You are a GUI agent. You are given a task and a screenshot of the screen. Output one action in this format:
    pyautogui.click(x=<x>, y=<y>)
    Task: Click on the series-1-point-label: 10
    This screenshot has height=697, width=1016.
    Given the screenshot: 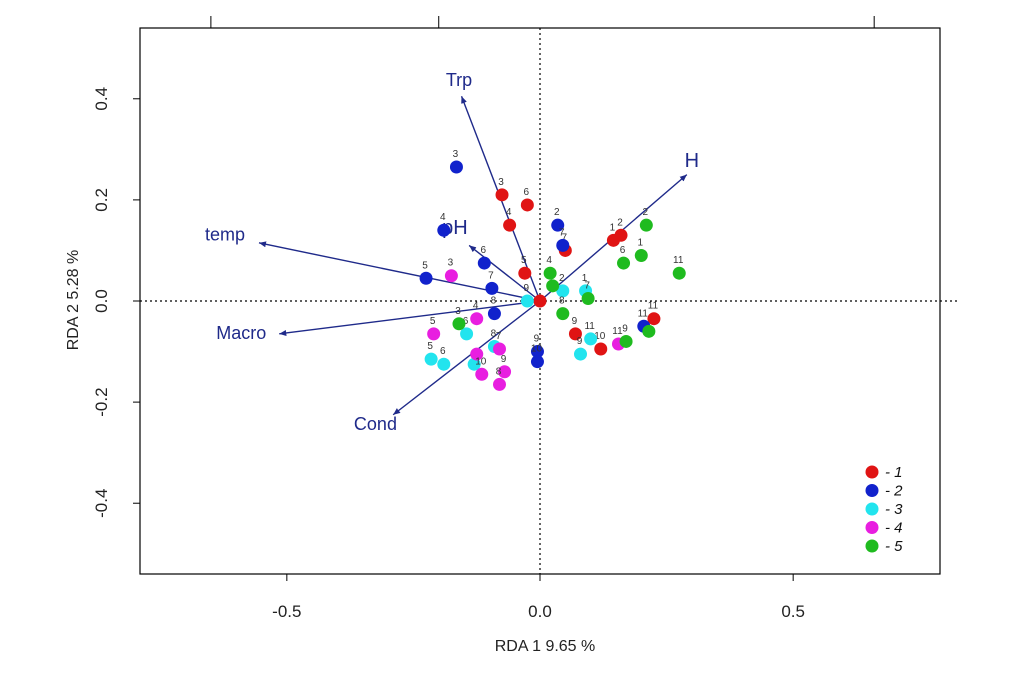 What is the action you would take?
    pyautogui.click(x=600, y=336)
    